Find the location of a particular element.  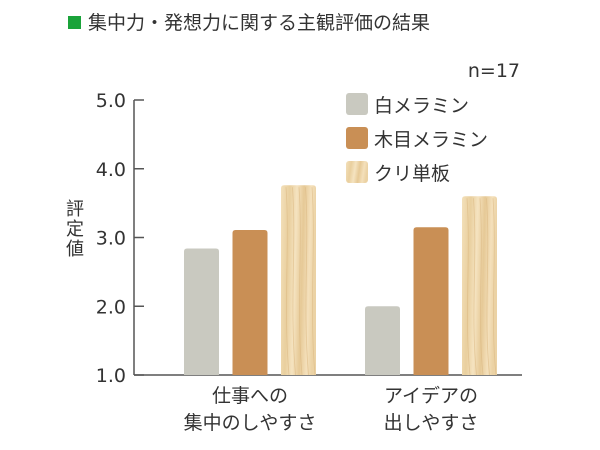

title-marker is located at coordinates (74, 22).